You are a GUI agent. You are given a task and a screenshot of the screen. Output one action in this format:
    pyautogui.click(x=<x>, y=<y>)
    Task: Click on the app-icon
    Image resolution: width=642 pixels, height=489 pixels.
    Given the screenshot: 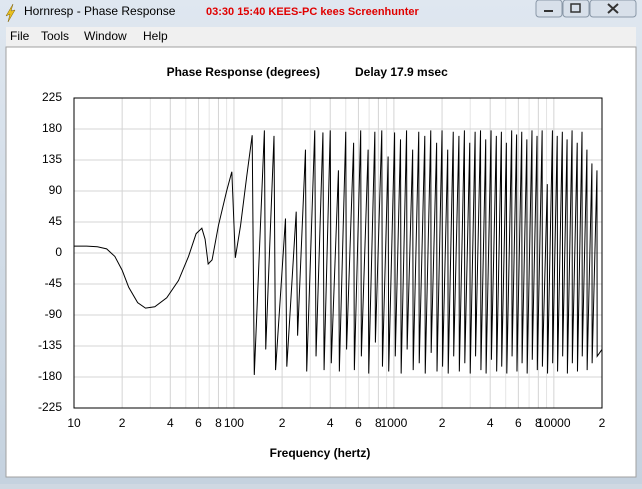 What is the action you would take?
    pyautogui.click(x=10, y=13)
    